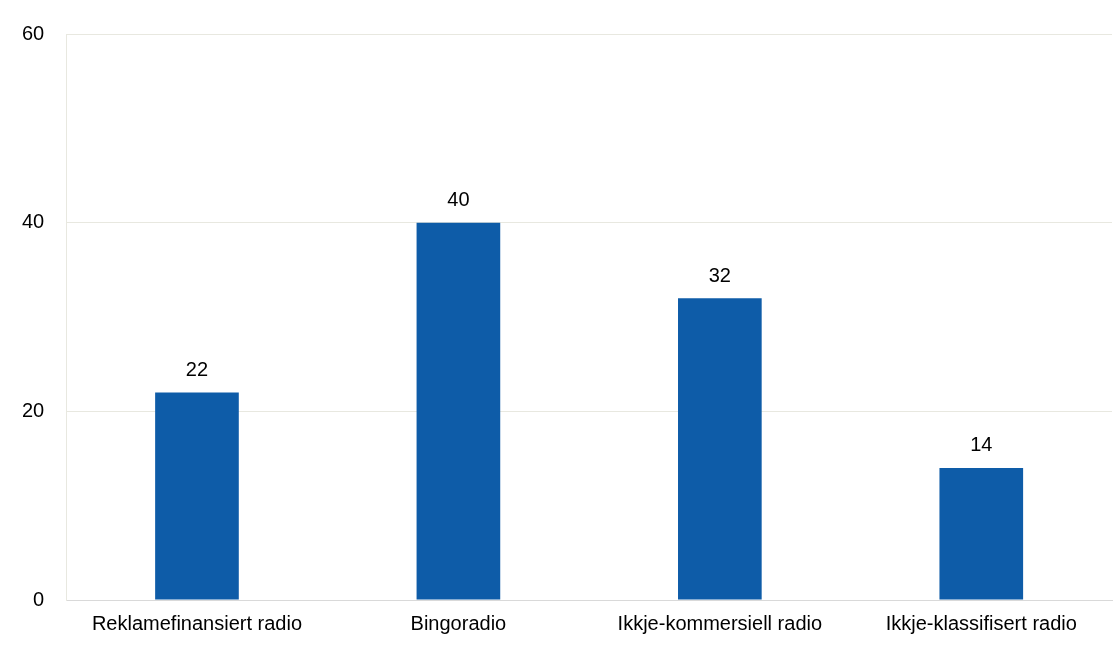 This screenshot has height=648, width=1116. I want to click on x-tick-label: Reklamefinansiert radio, so click(197, 622).